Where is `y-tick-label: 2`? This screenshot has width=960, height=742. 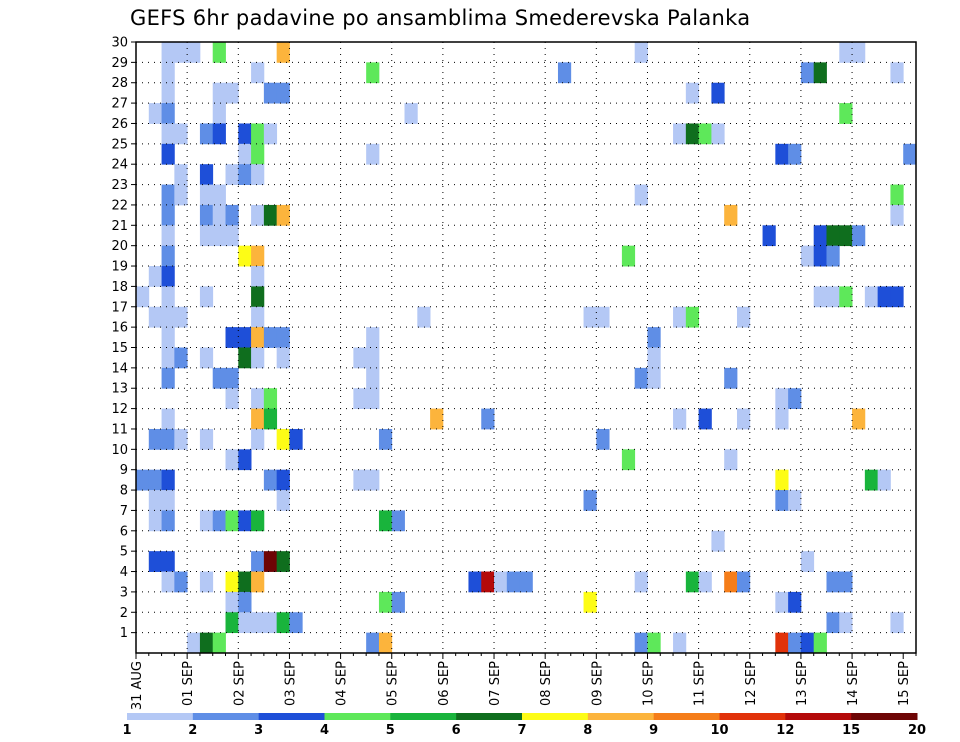 y-tick-label: 2 is located at coordinates (124, 613).